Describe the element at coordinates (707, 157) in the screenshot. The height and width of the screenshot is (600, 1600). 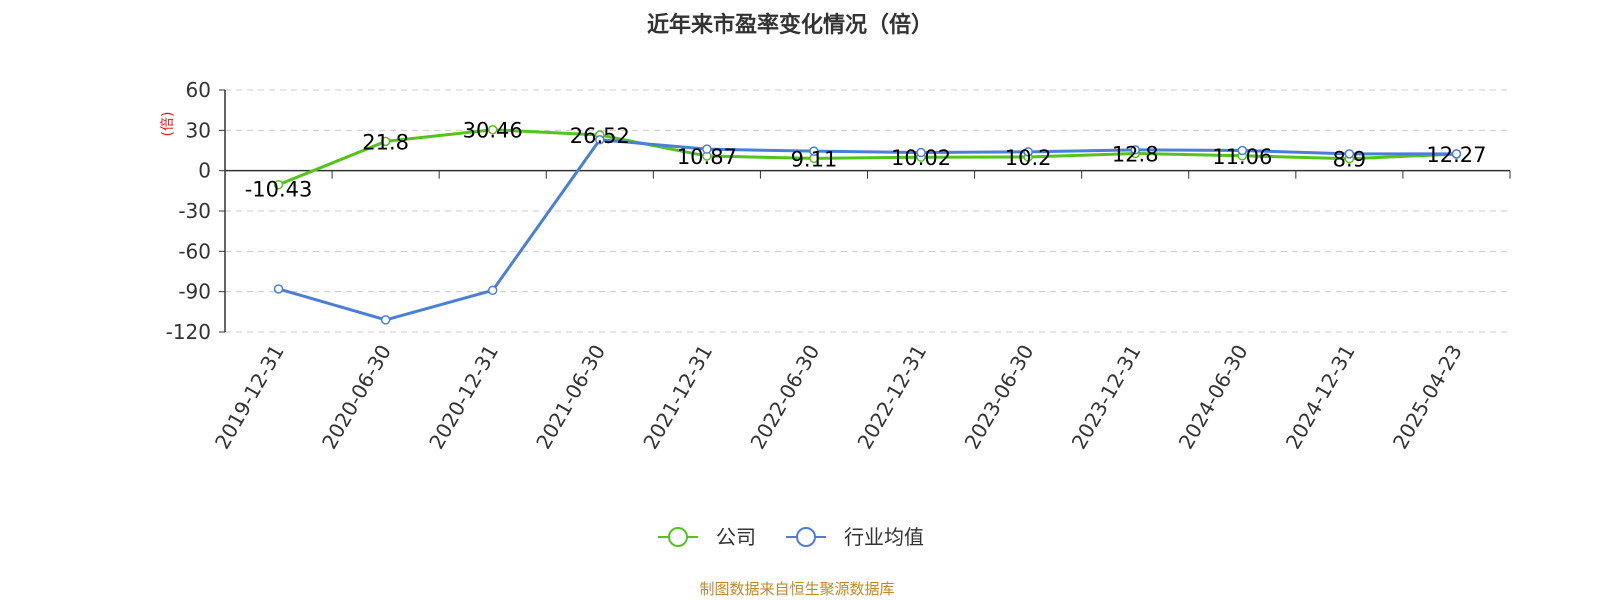
I see `company-data-label: 10.87` at that location.